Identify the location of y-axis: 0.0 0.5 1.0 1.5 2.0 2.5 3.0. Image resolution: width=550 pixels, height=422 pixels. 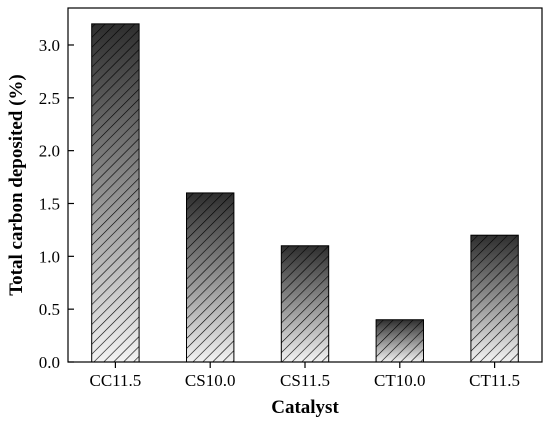
(56, 204).